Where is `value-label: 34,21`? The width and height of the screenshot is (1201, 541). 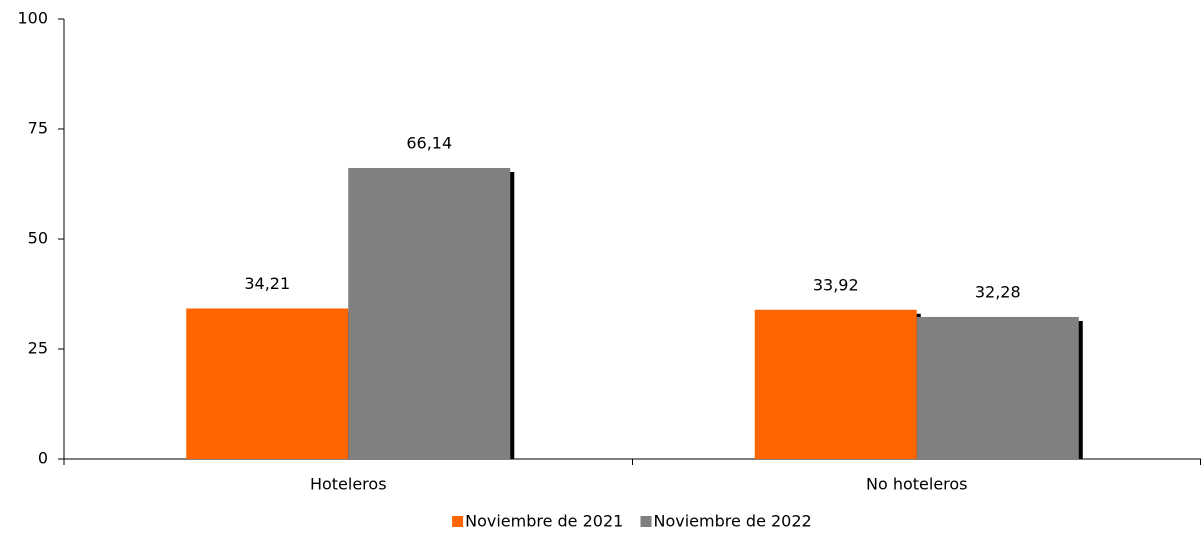
value-label: 34,21 is located at coordinates (267, 283).